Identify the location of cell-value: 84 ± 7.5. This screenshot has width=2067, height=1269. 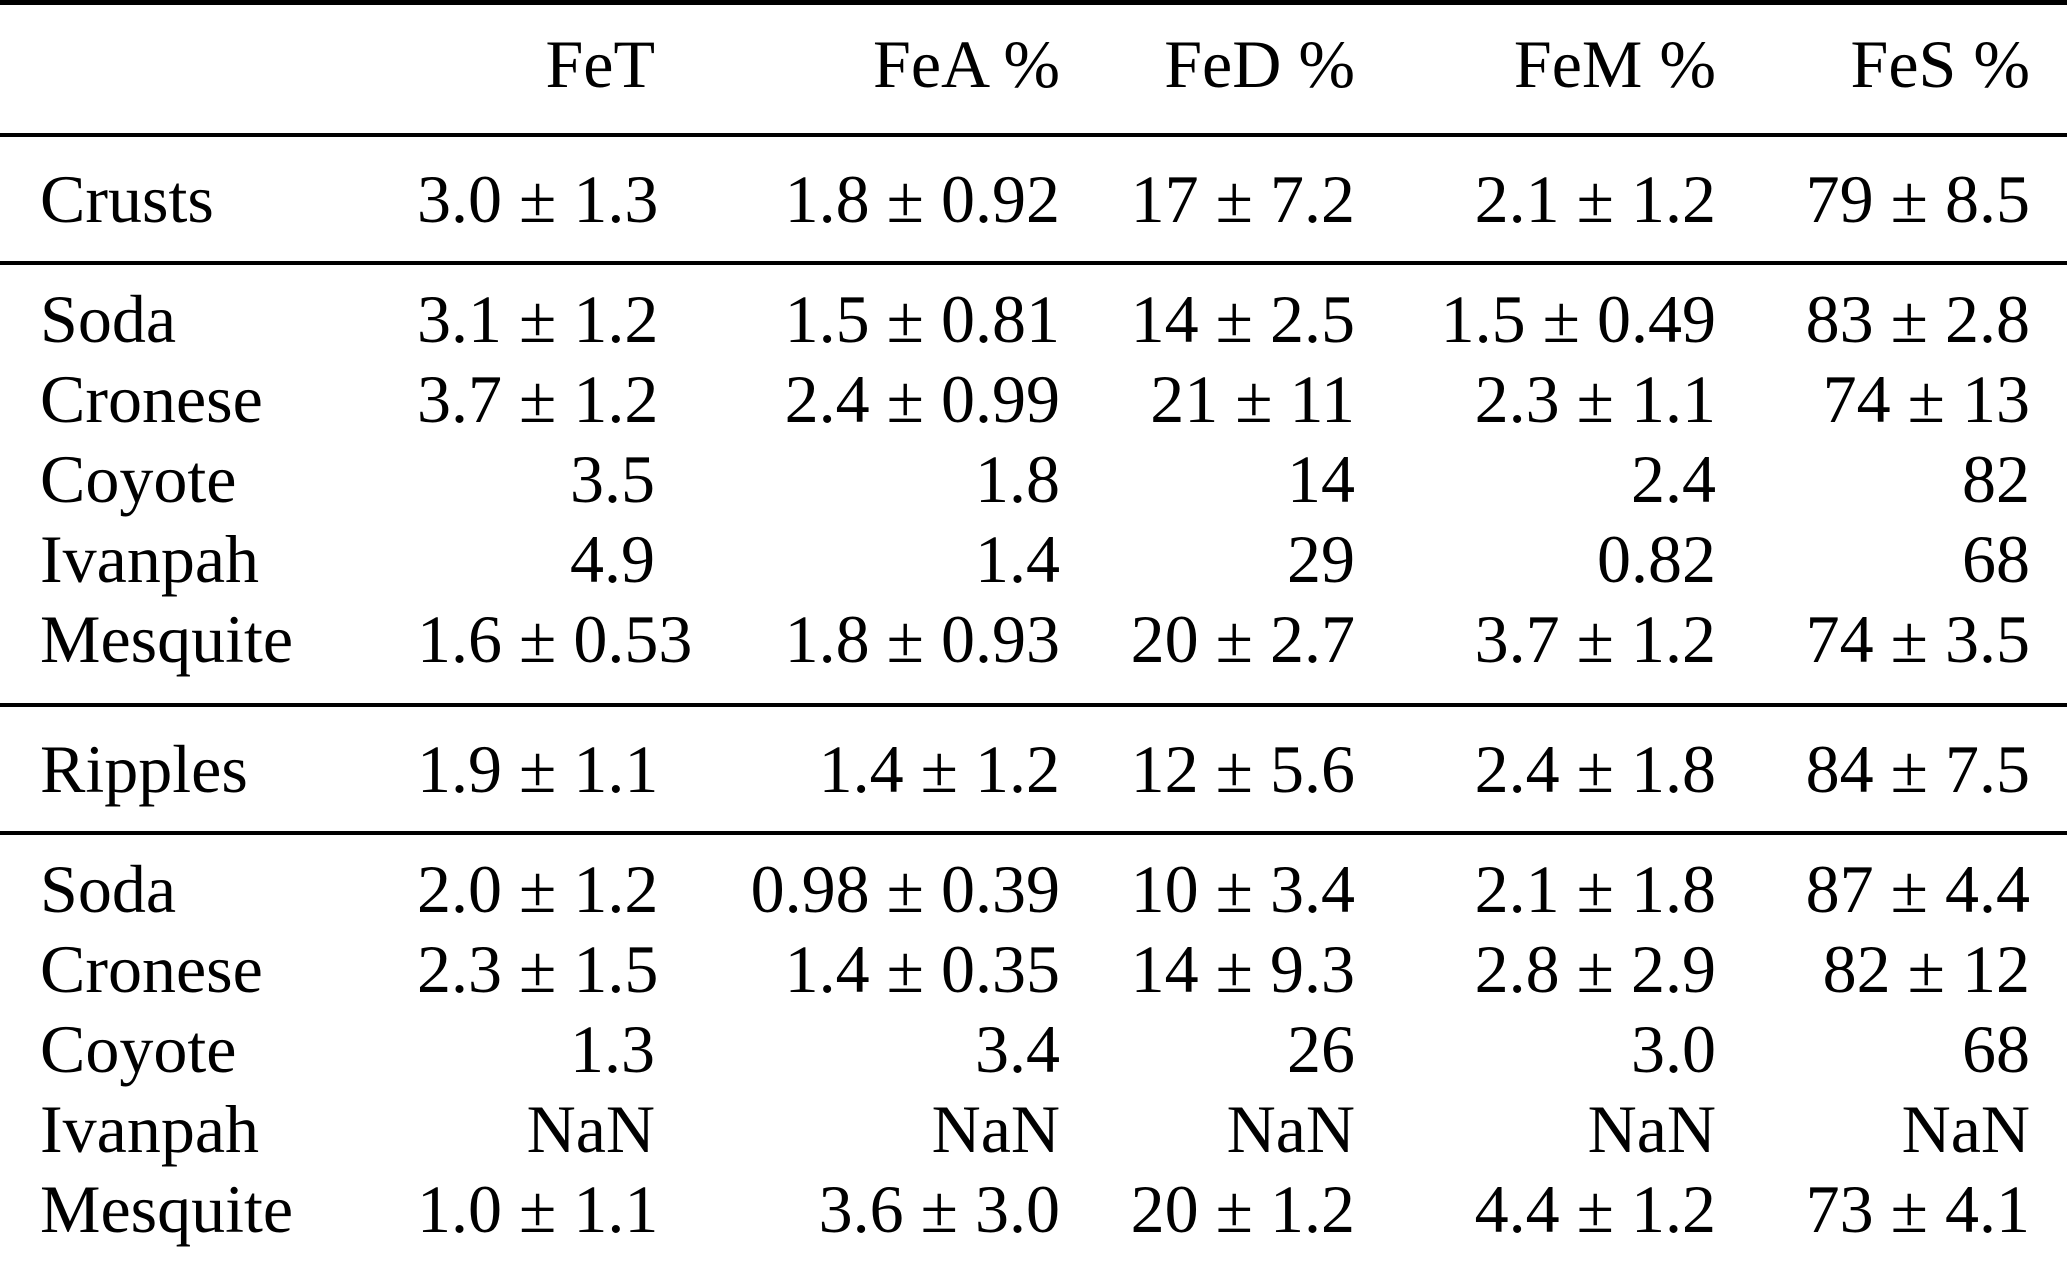
(1917, 769).